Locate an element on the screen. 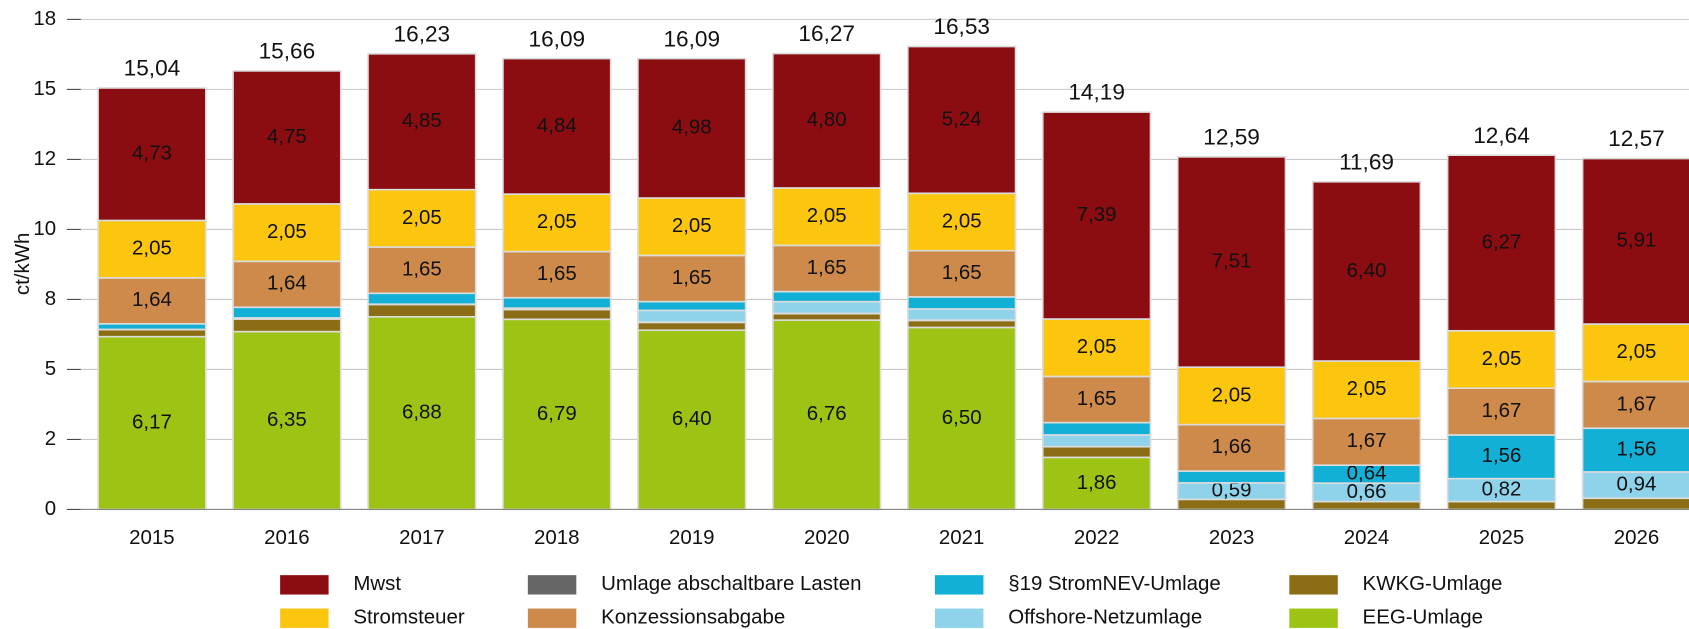 The height and width of the screenshot is (629, 1689). total-label: 15,66 is located at coordinates (287, 51).